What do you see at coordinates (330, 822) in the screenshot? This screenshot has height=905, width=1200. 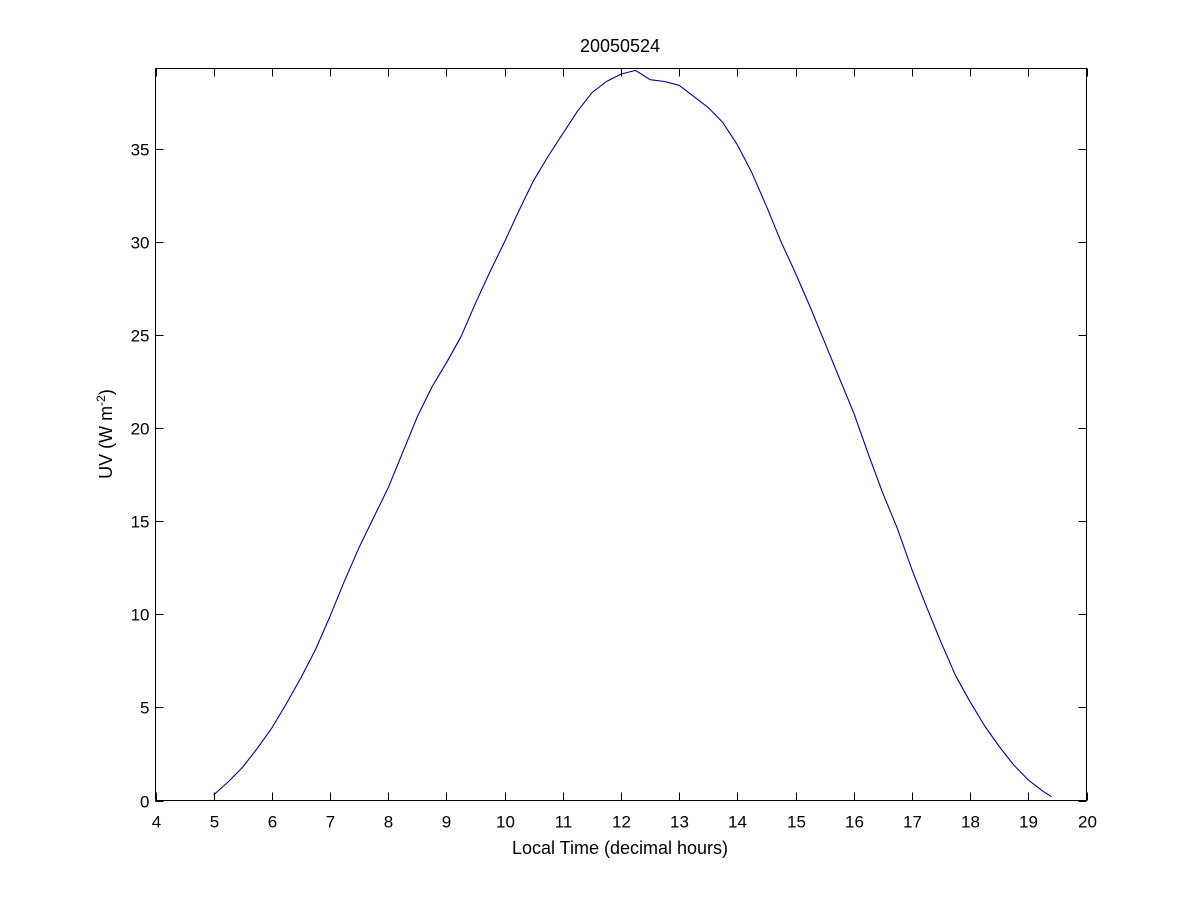 I see `x-tick-label: 7` at bounding box center [330, 822].